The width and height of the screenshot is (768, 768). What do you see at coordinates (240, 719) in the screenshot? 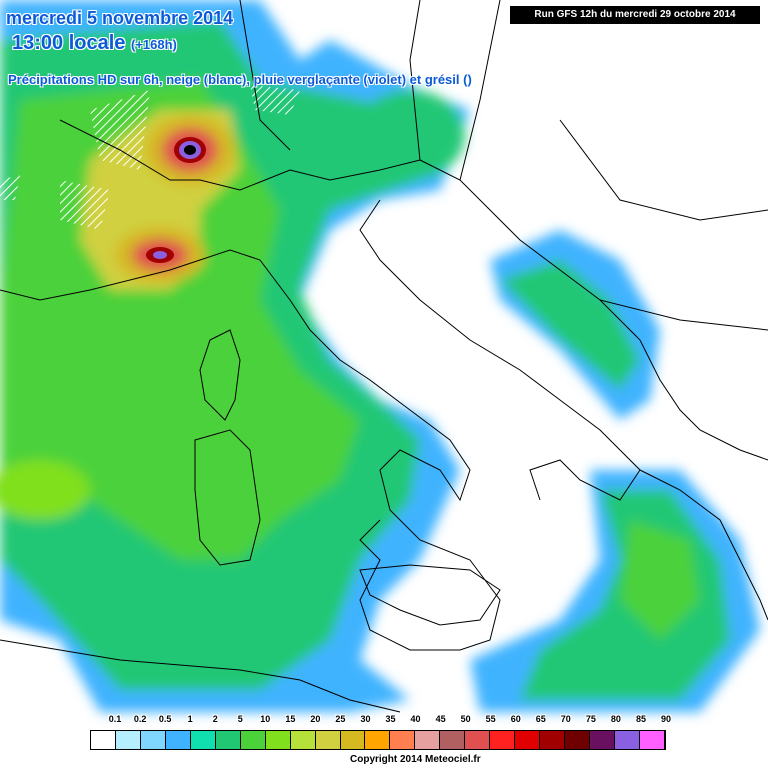
I see `legend-label: 5` at bounding box center [240, 719].